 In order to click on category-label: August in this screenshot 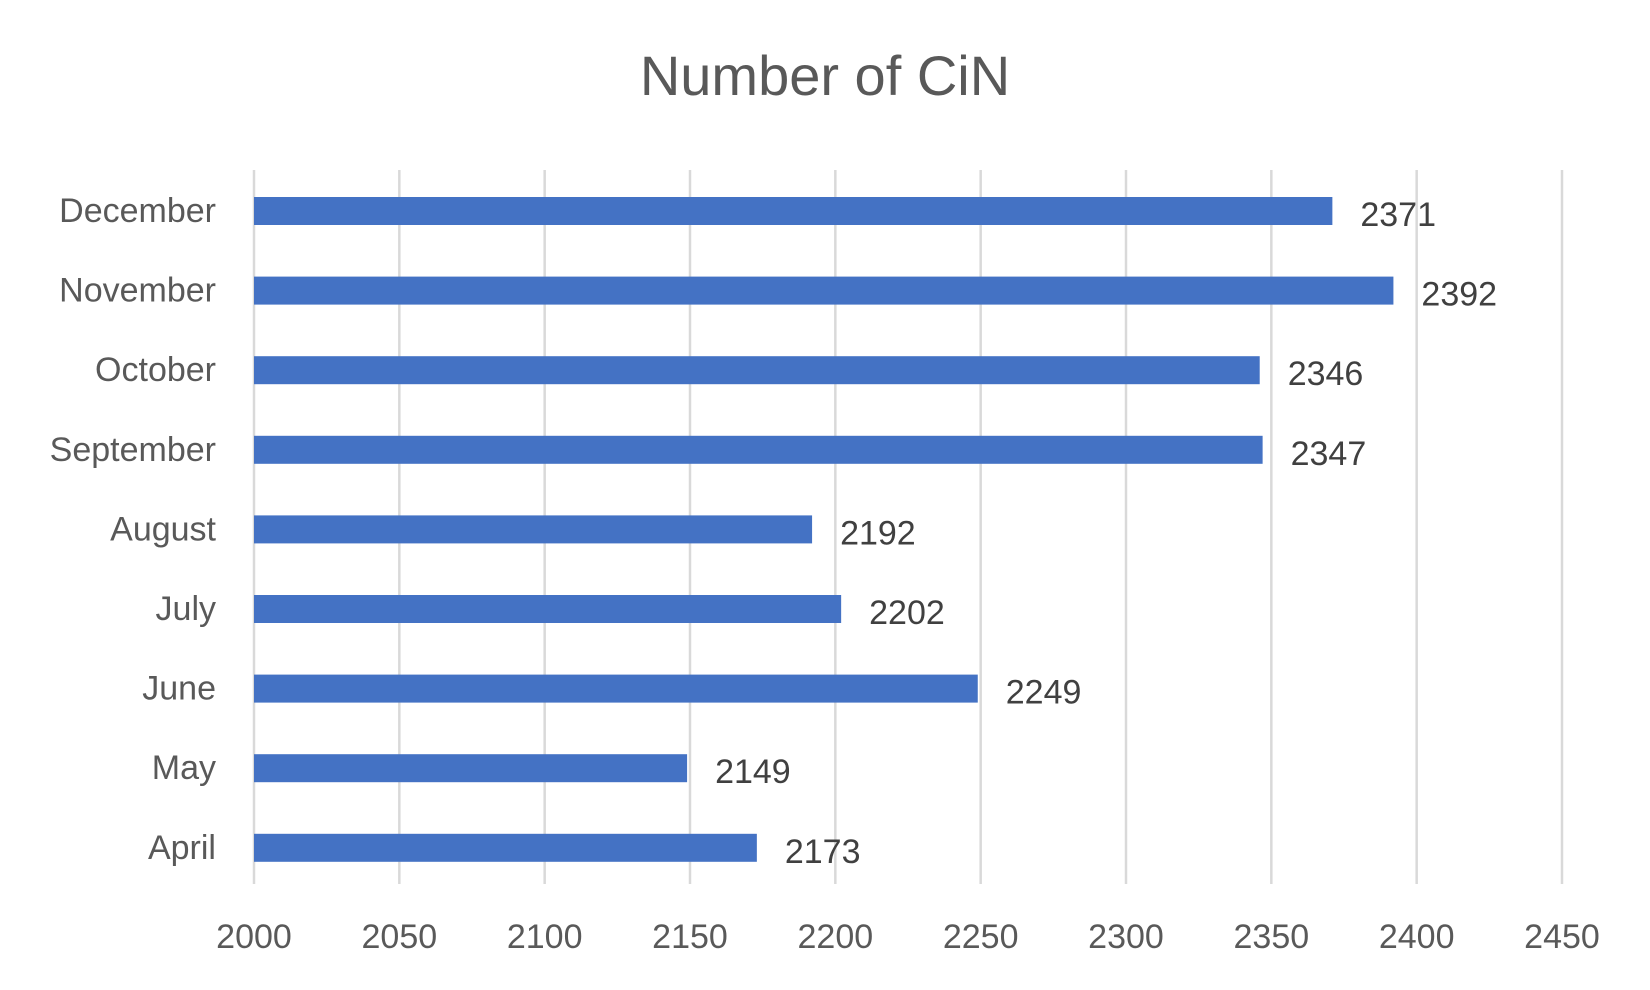, I will do `click(163, 529)`.